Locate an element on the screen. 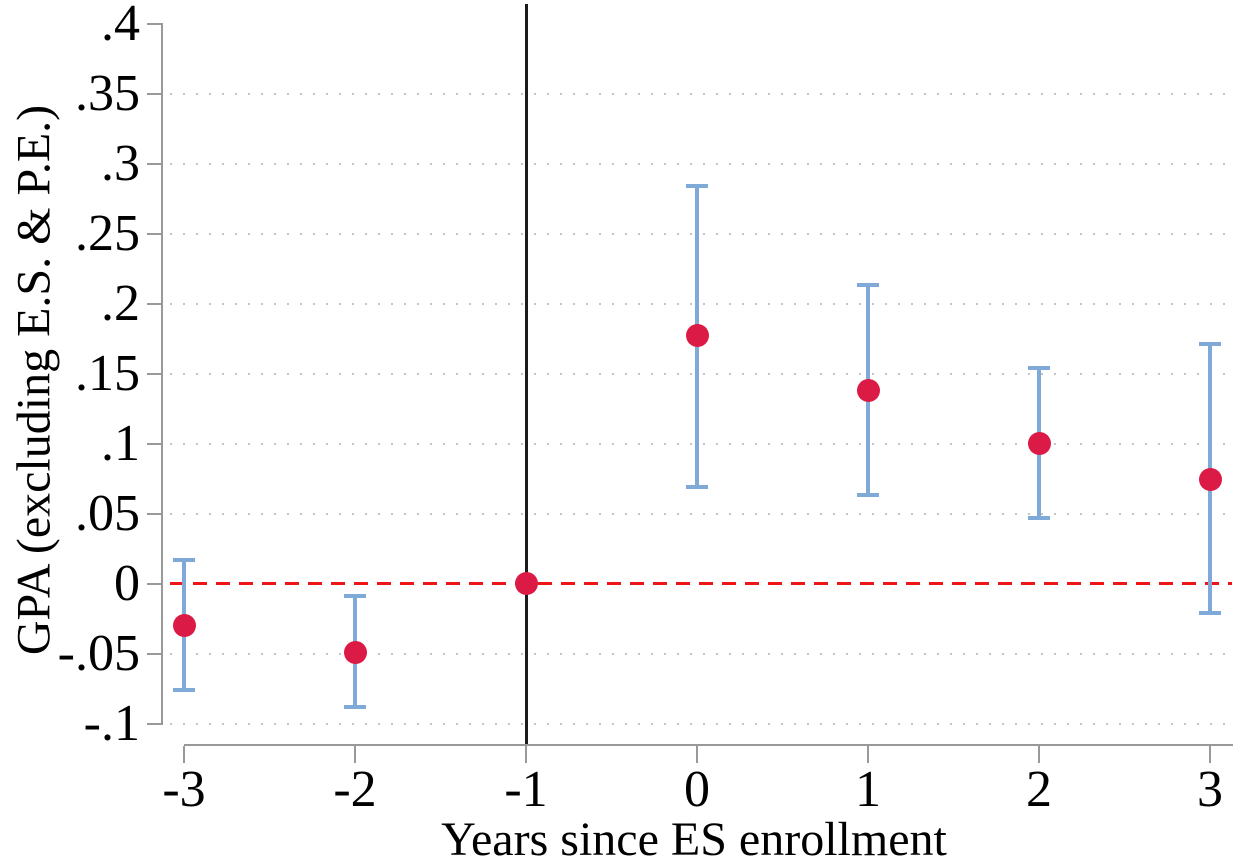 The height and width of the screenshot is (864, 1236). y-tick-label: .1 is located at coordinates (120, 443).